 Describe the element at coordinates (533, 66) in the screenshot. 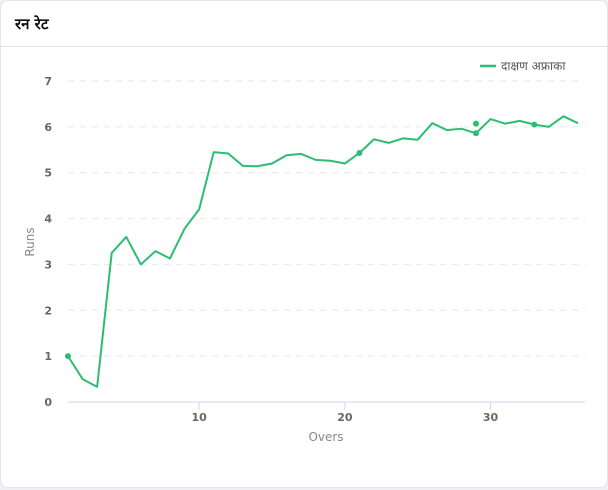

I see `legend-label: दाक्षण अफ्राका` at that location.